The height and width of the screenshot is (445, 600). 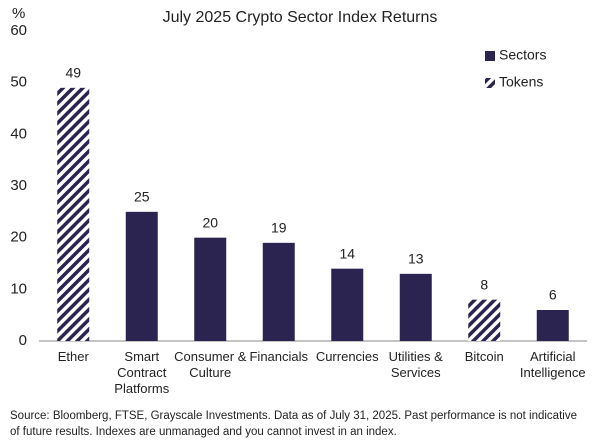 What do you see at coordinates (347, 253) in the screenshot?
I see `data-label: 14` at bounding box center [347, 253].